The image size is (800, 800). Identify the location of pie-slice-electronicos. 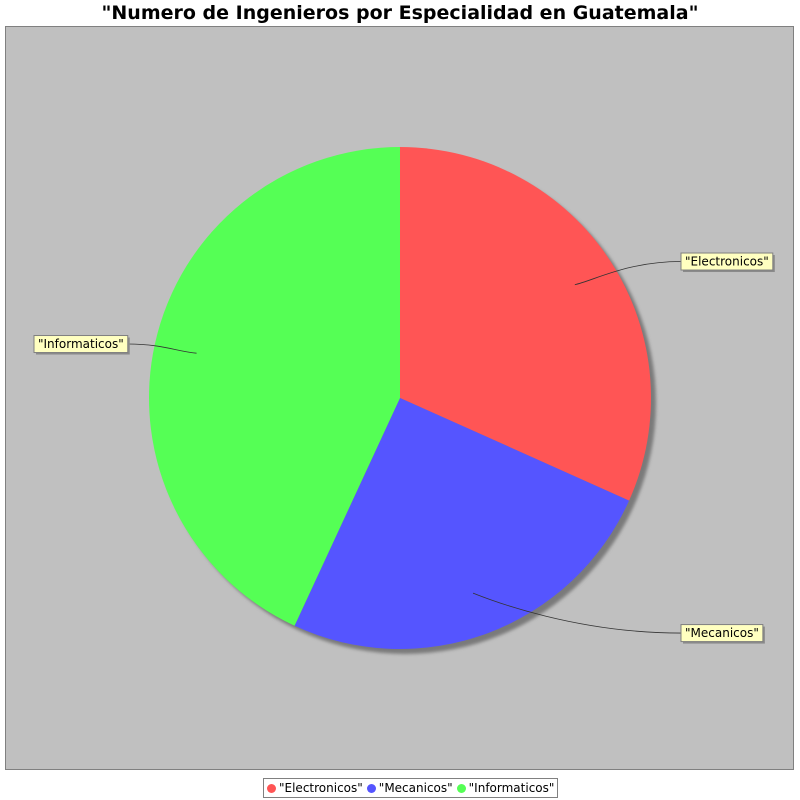
(525, 324).